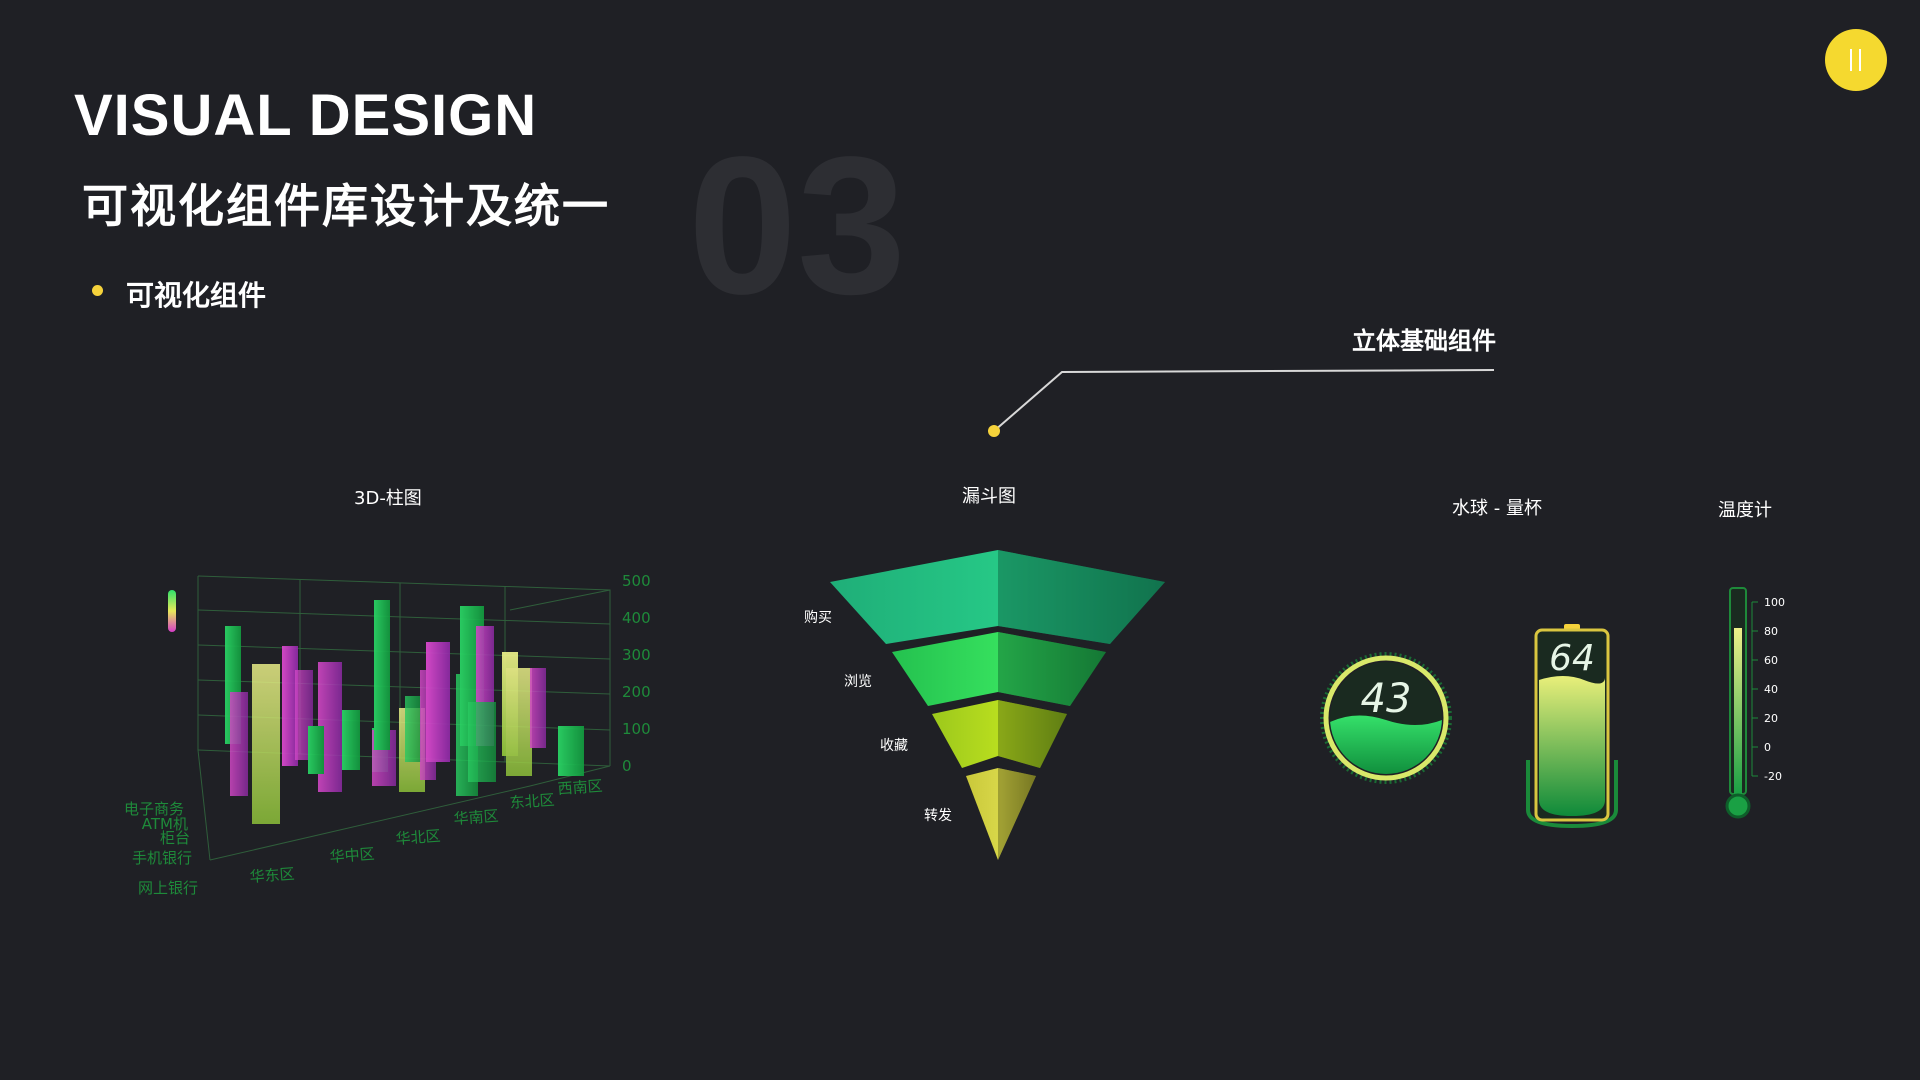 Image resolution: width=1920 pixels, height=1080 pixels. Describe the element at coordinates (938, 816) in the screenshot. I see `funnel-stage-label: 转发` at that location.